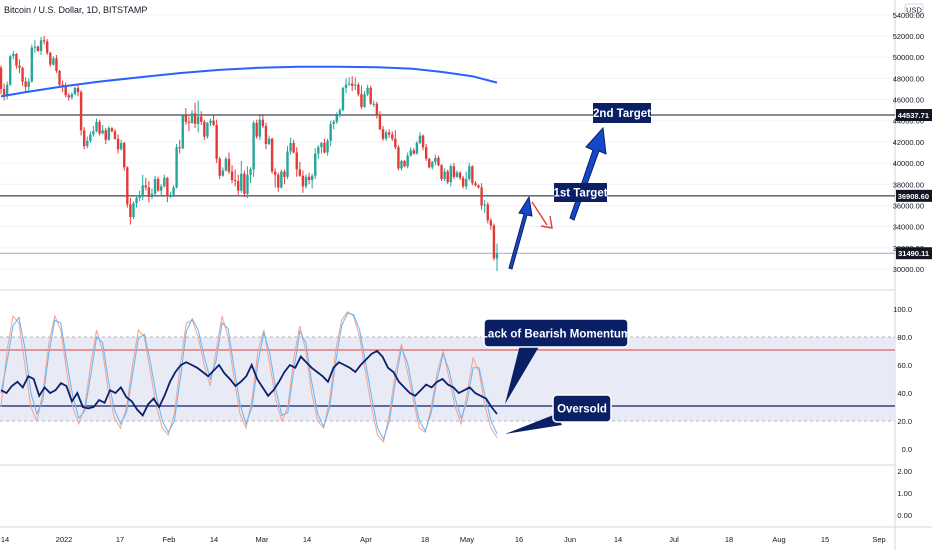  What do you see at coordinates (582, 410) in the screenshot?
I see `oversold-label: Oversold` at bounding box center [582, 410].